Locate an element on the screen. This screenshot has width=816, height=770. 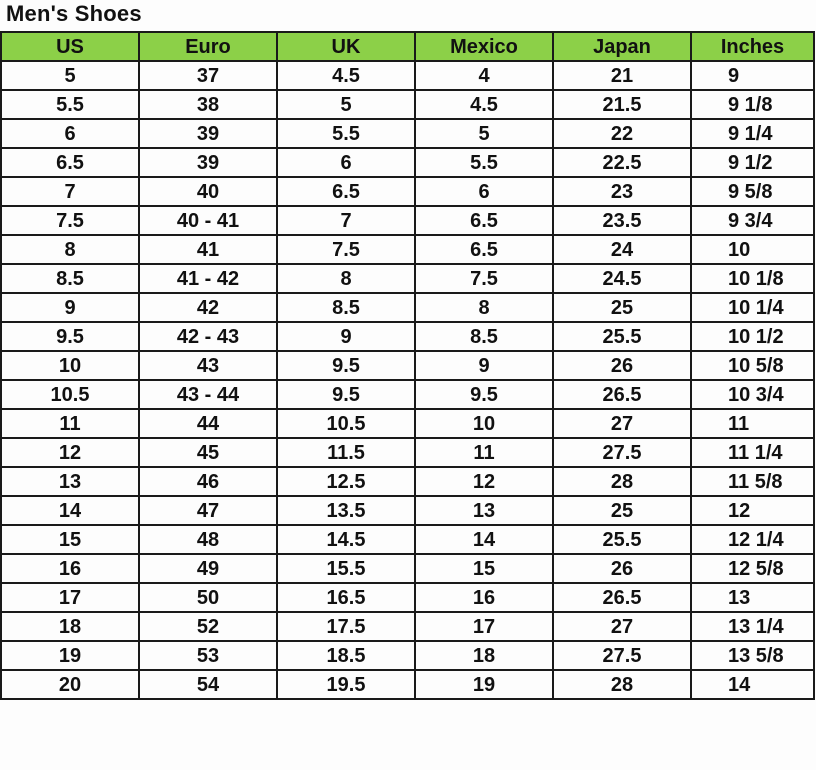
cell-inches: 9 3/4 is located at coordinates (752, 220).